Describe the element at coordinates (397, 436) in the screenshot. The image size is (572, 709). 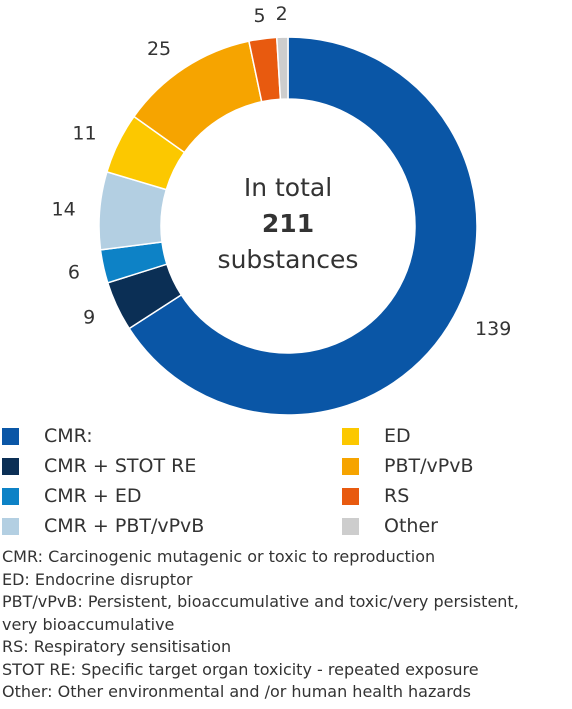
I see `legend-label: ED` at that location.